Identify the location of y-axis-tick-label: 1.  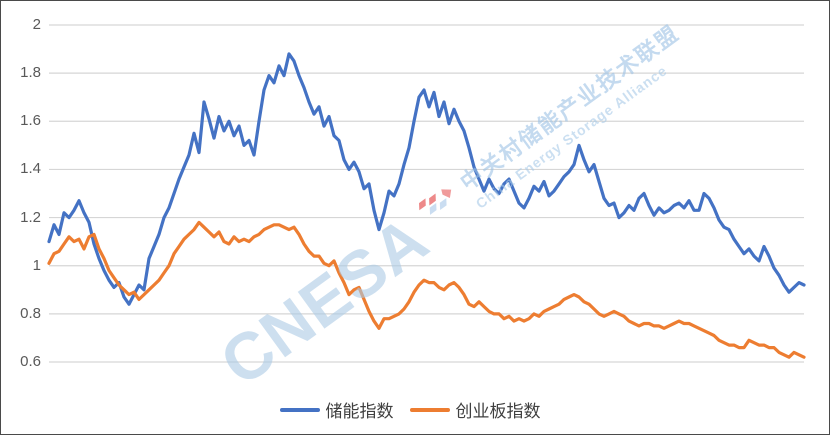
(36, 265).